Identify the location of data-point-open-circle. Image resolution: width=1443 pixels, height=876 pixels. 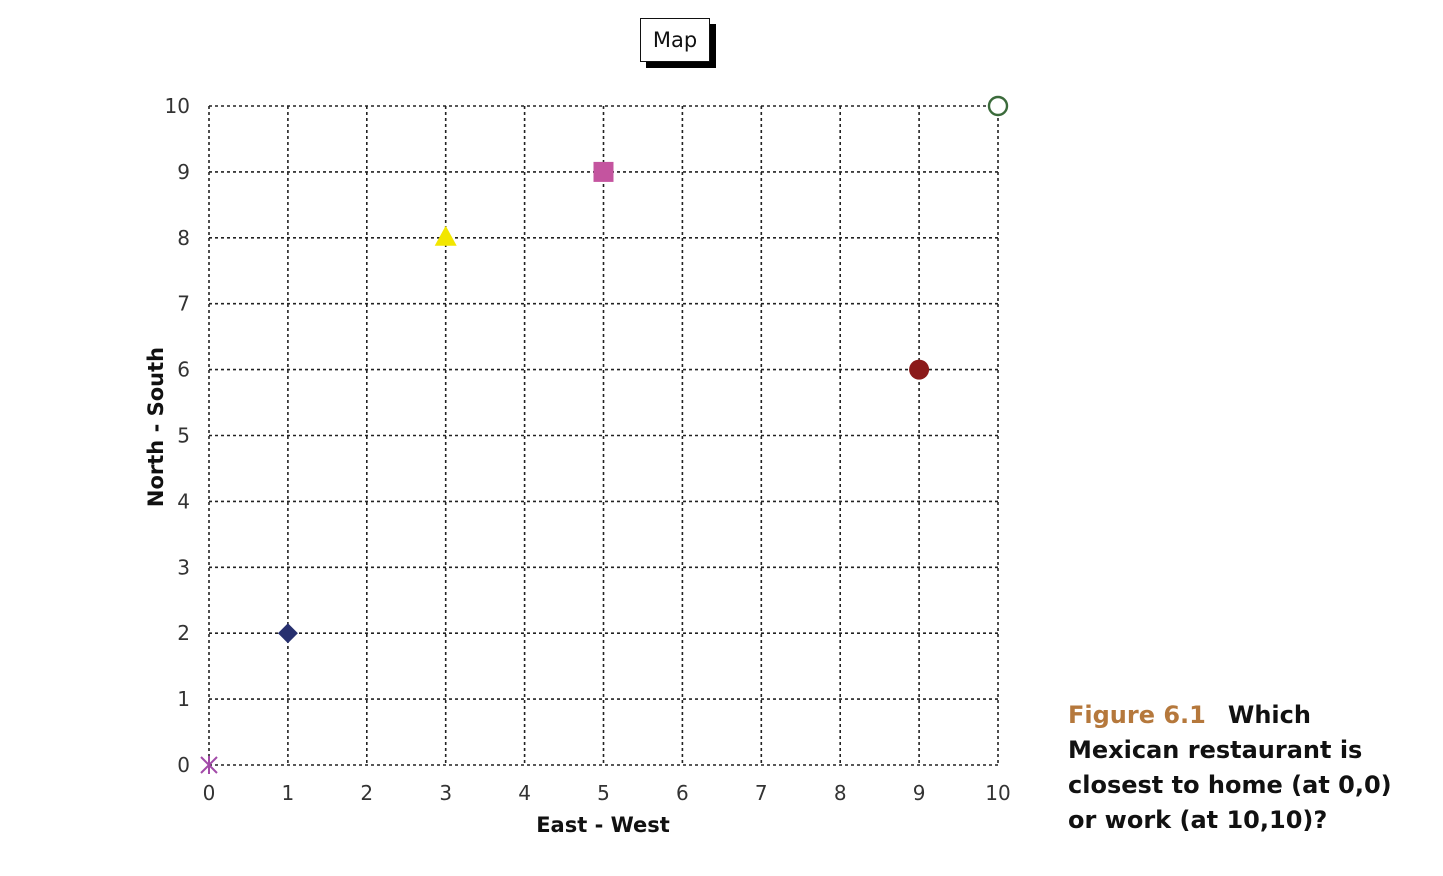
(998, 106).